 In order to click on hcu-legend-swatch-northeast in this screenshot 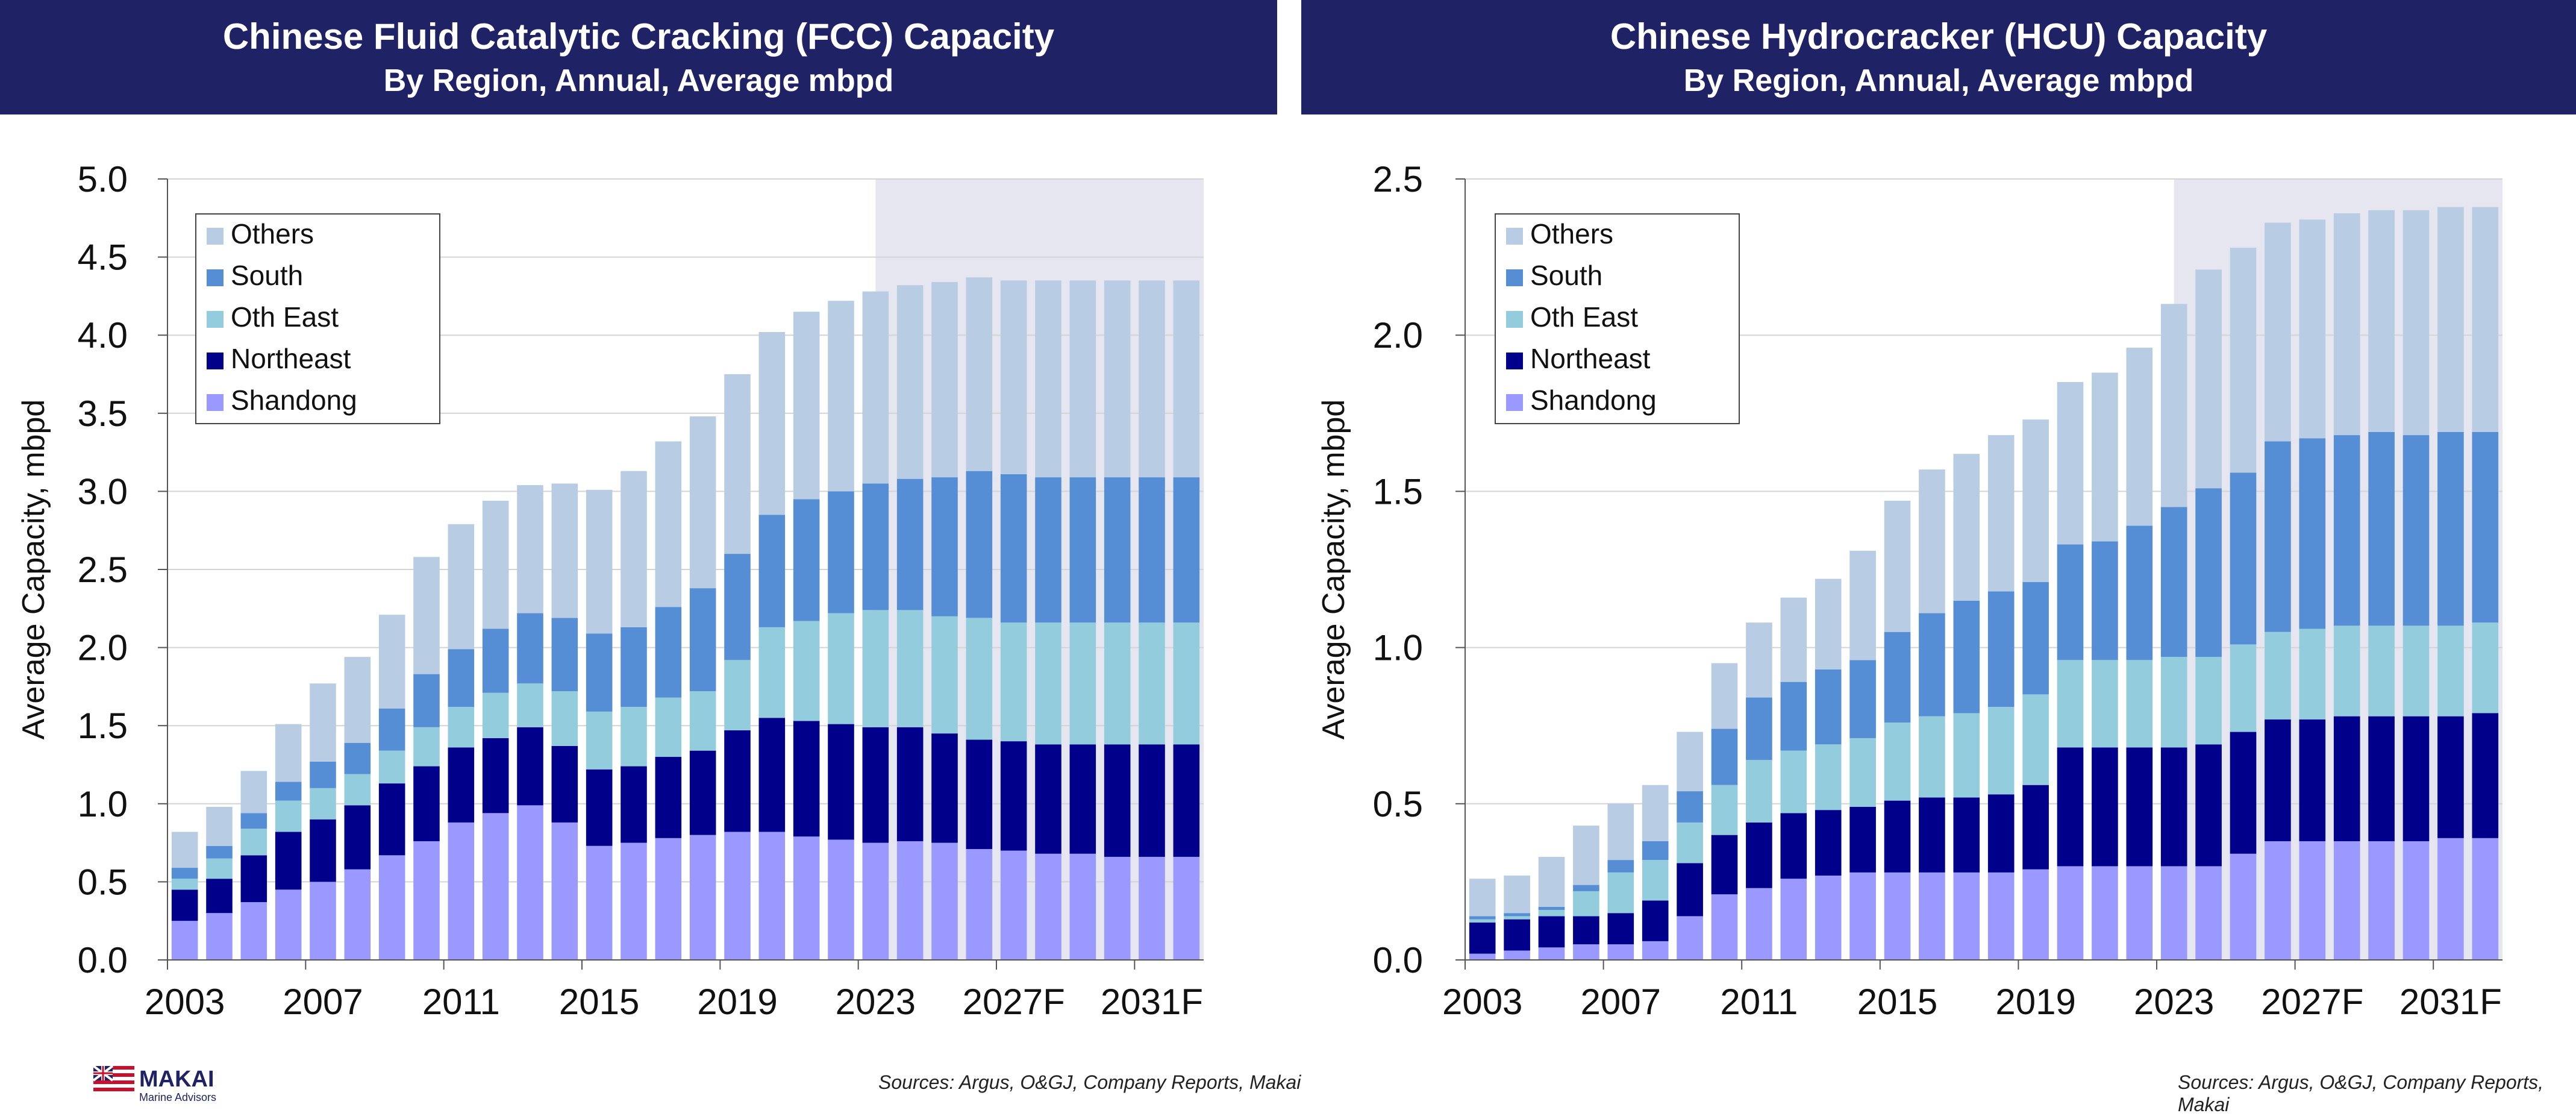, I will do `click(1515, 361)`.